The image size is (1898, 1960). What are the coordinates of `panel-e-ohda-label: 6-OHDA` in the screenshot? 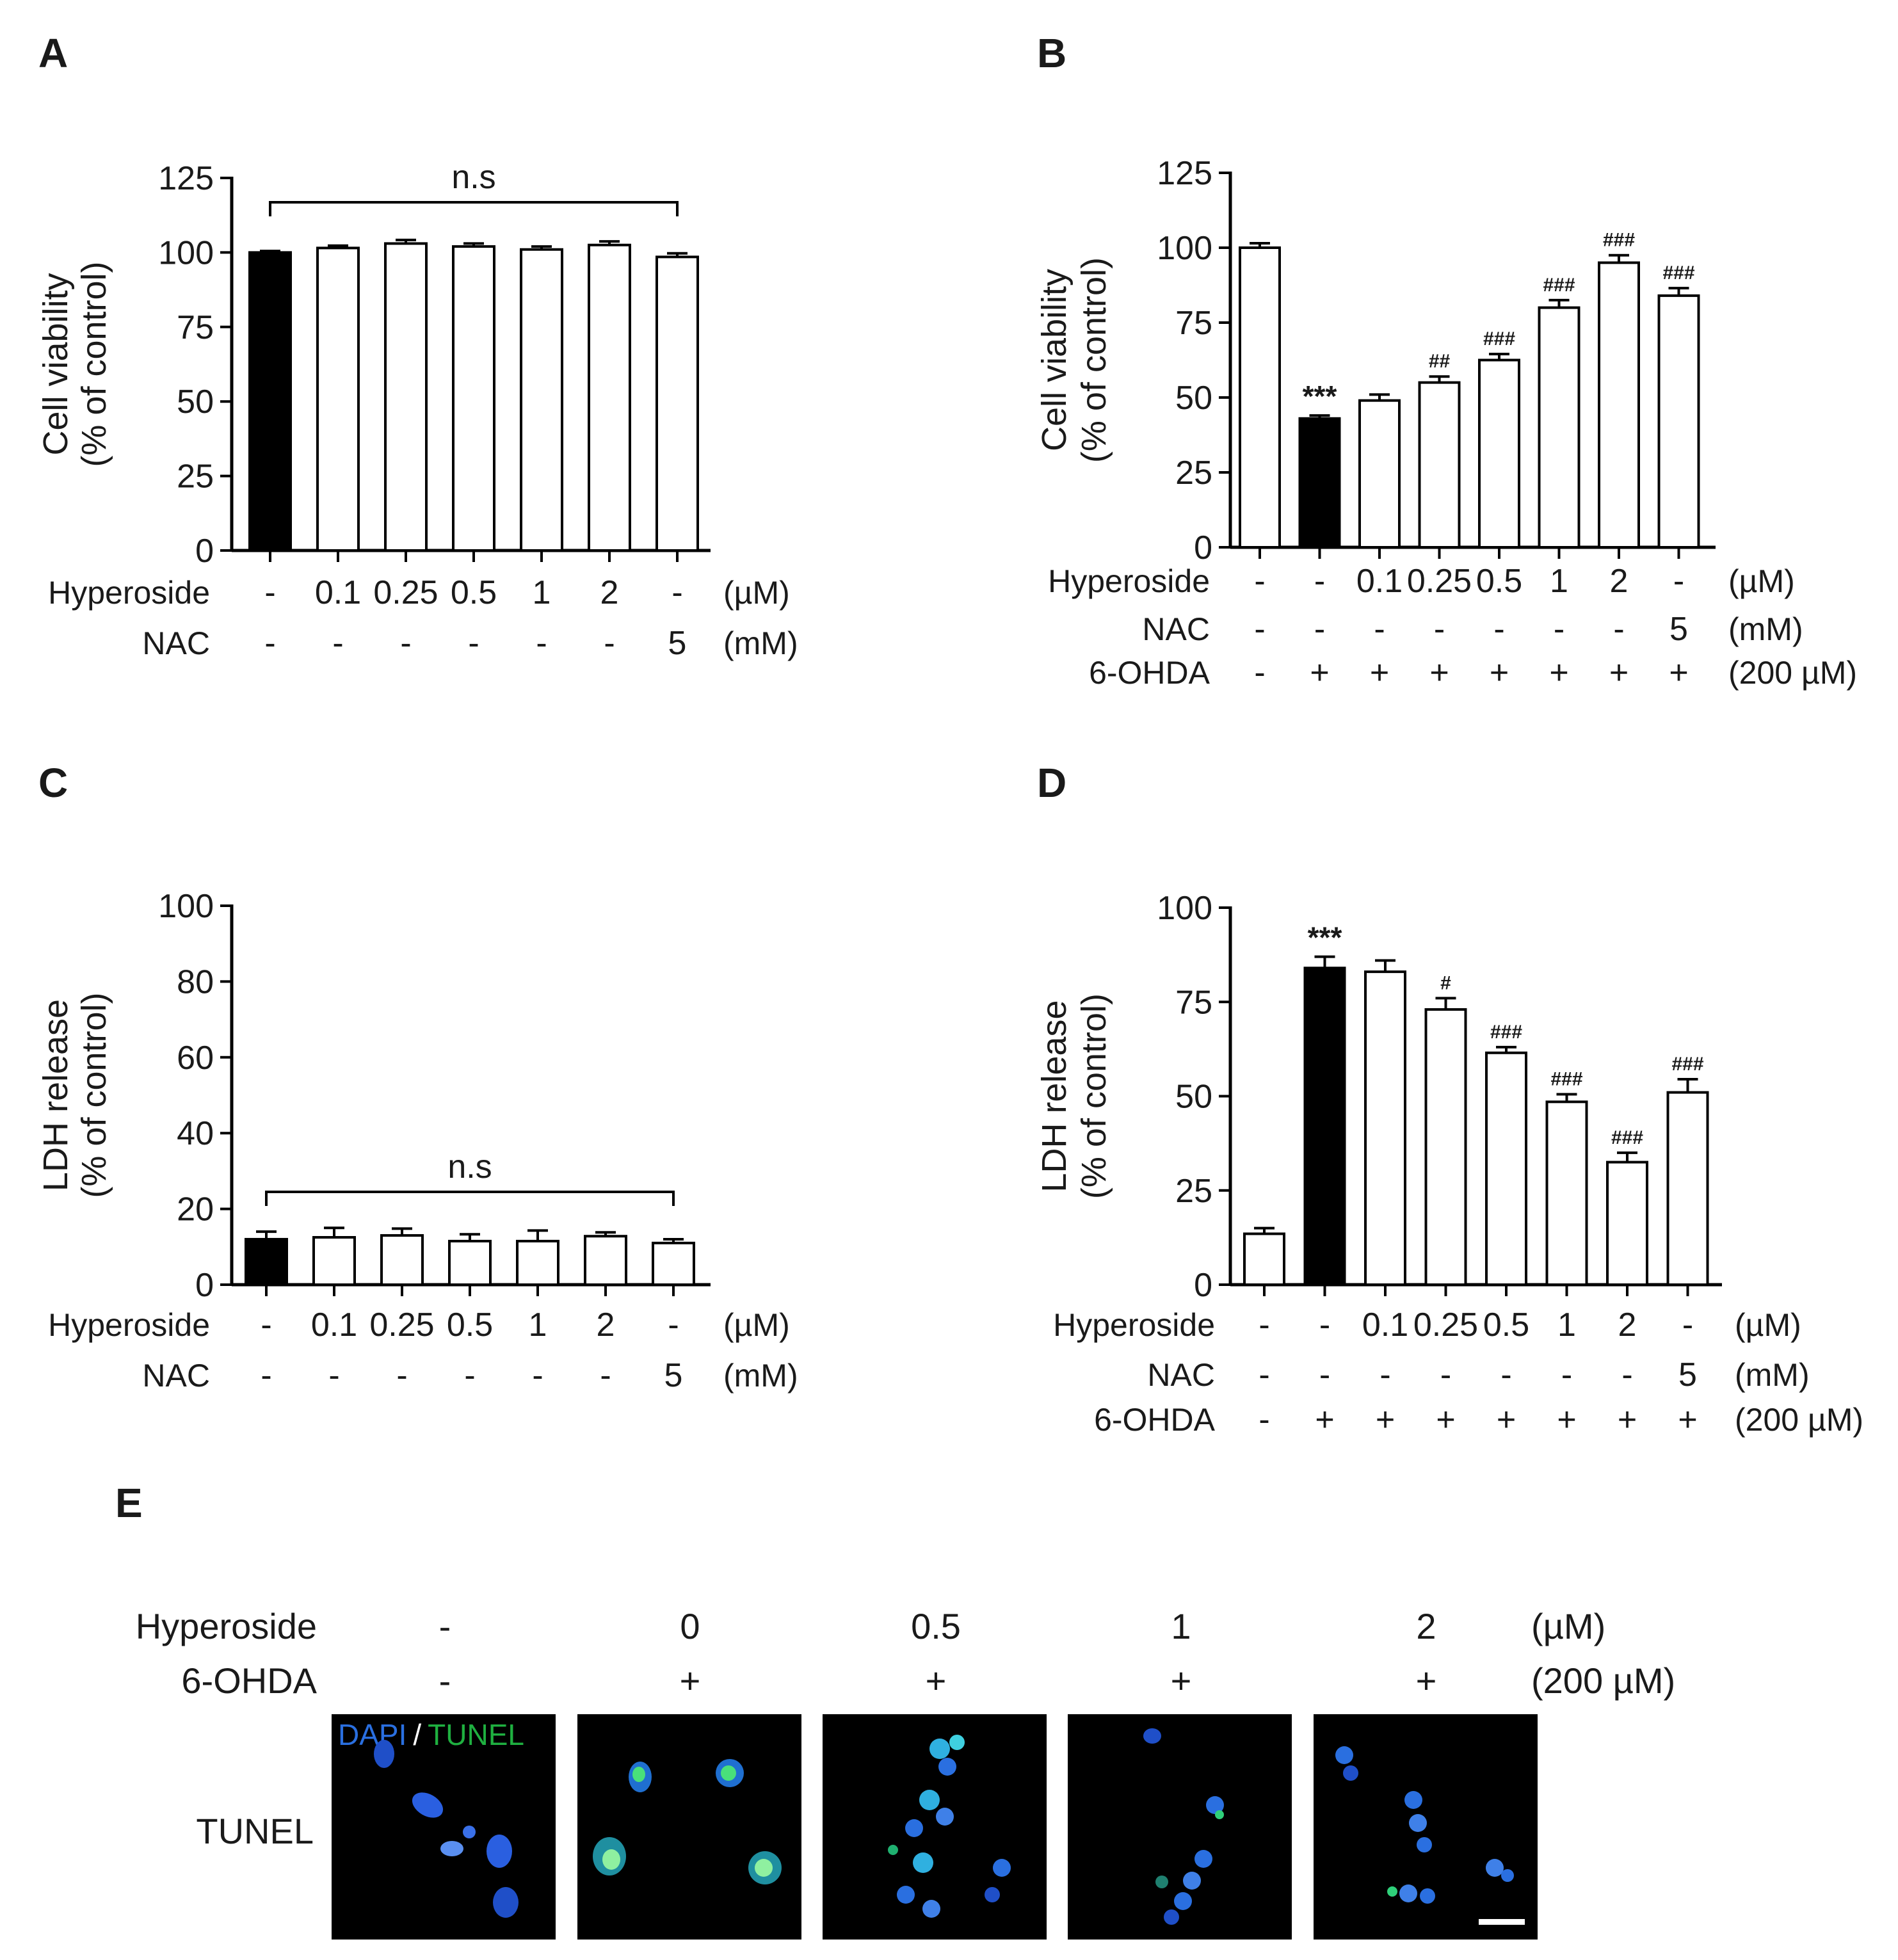 It's located at (249, 1680).